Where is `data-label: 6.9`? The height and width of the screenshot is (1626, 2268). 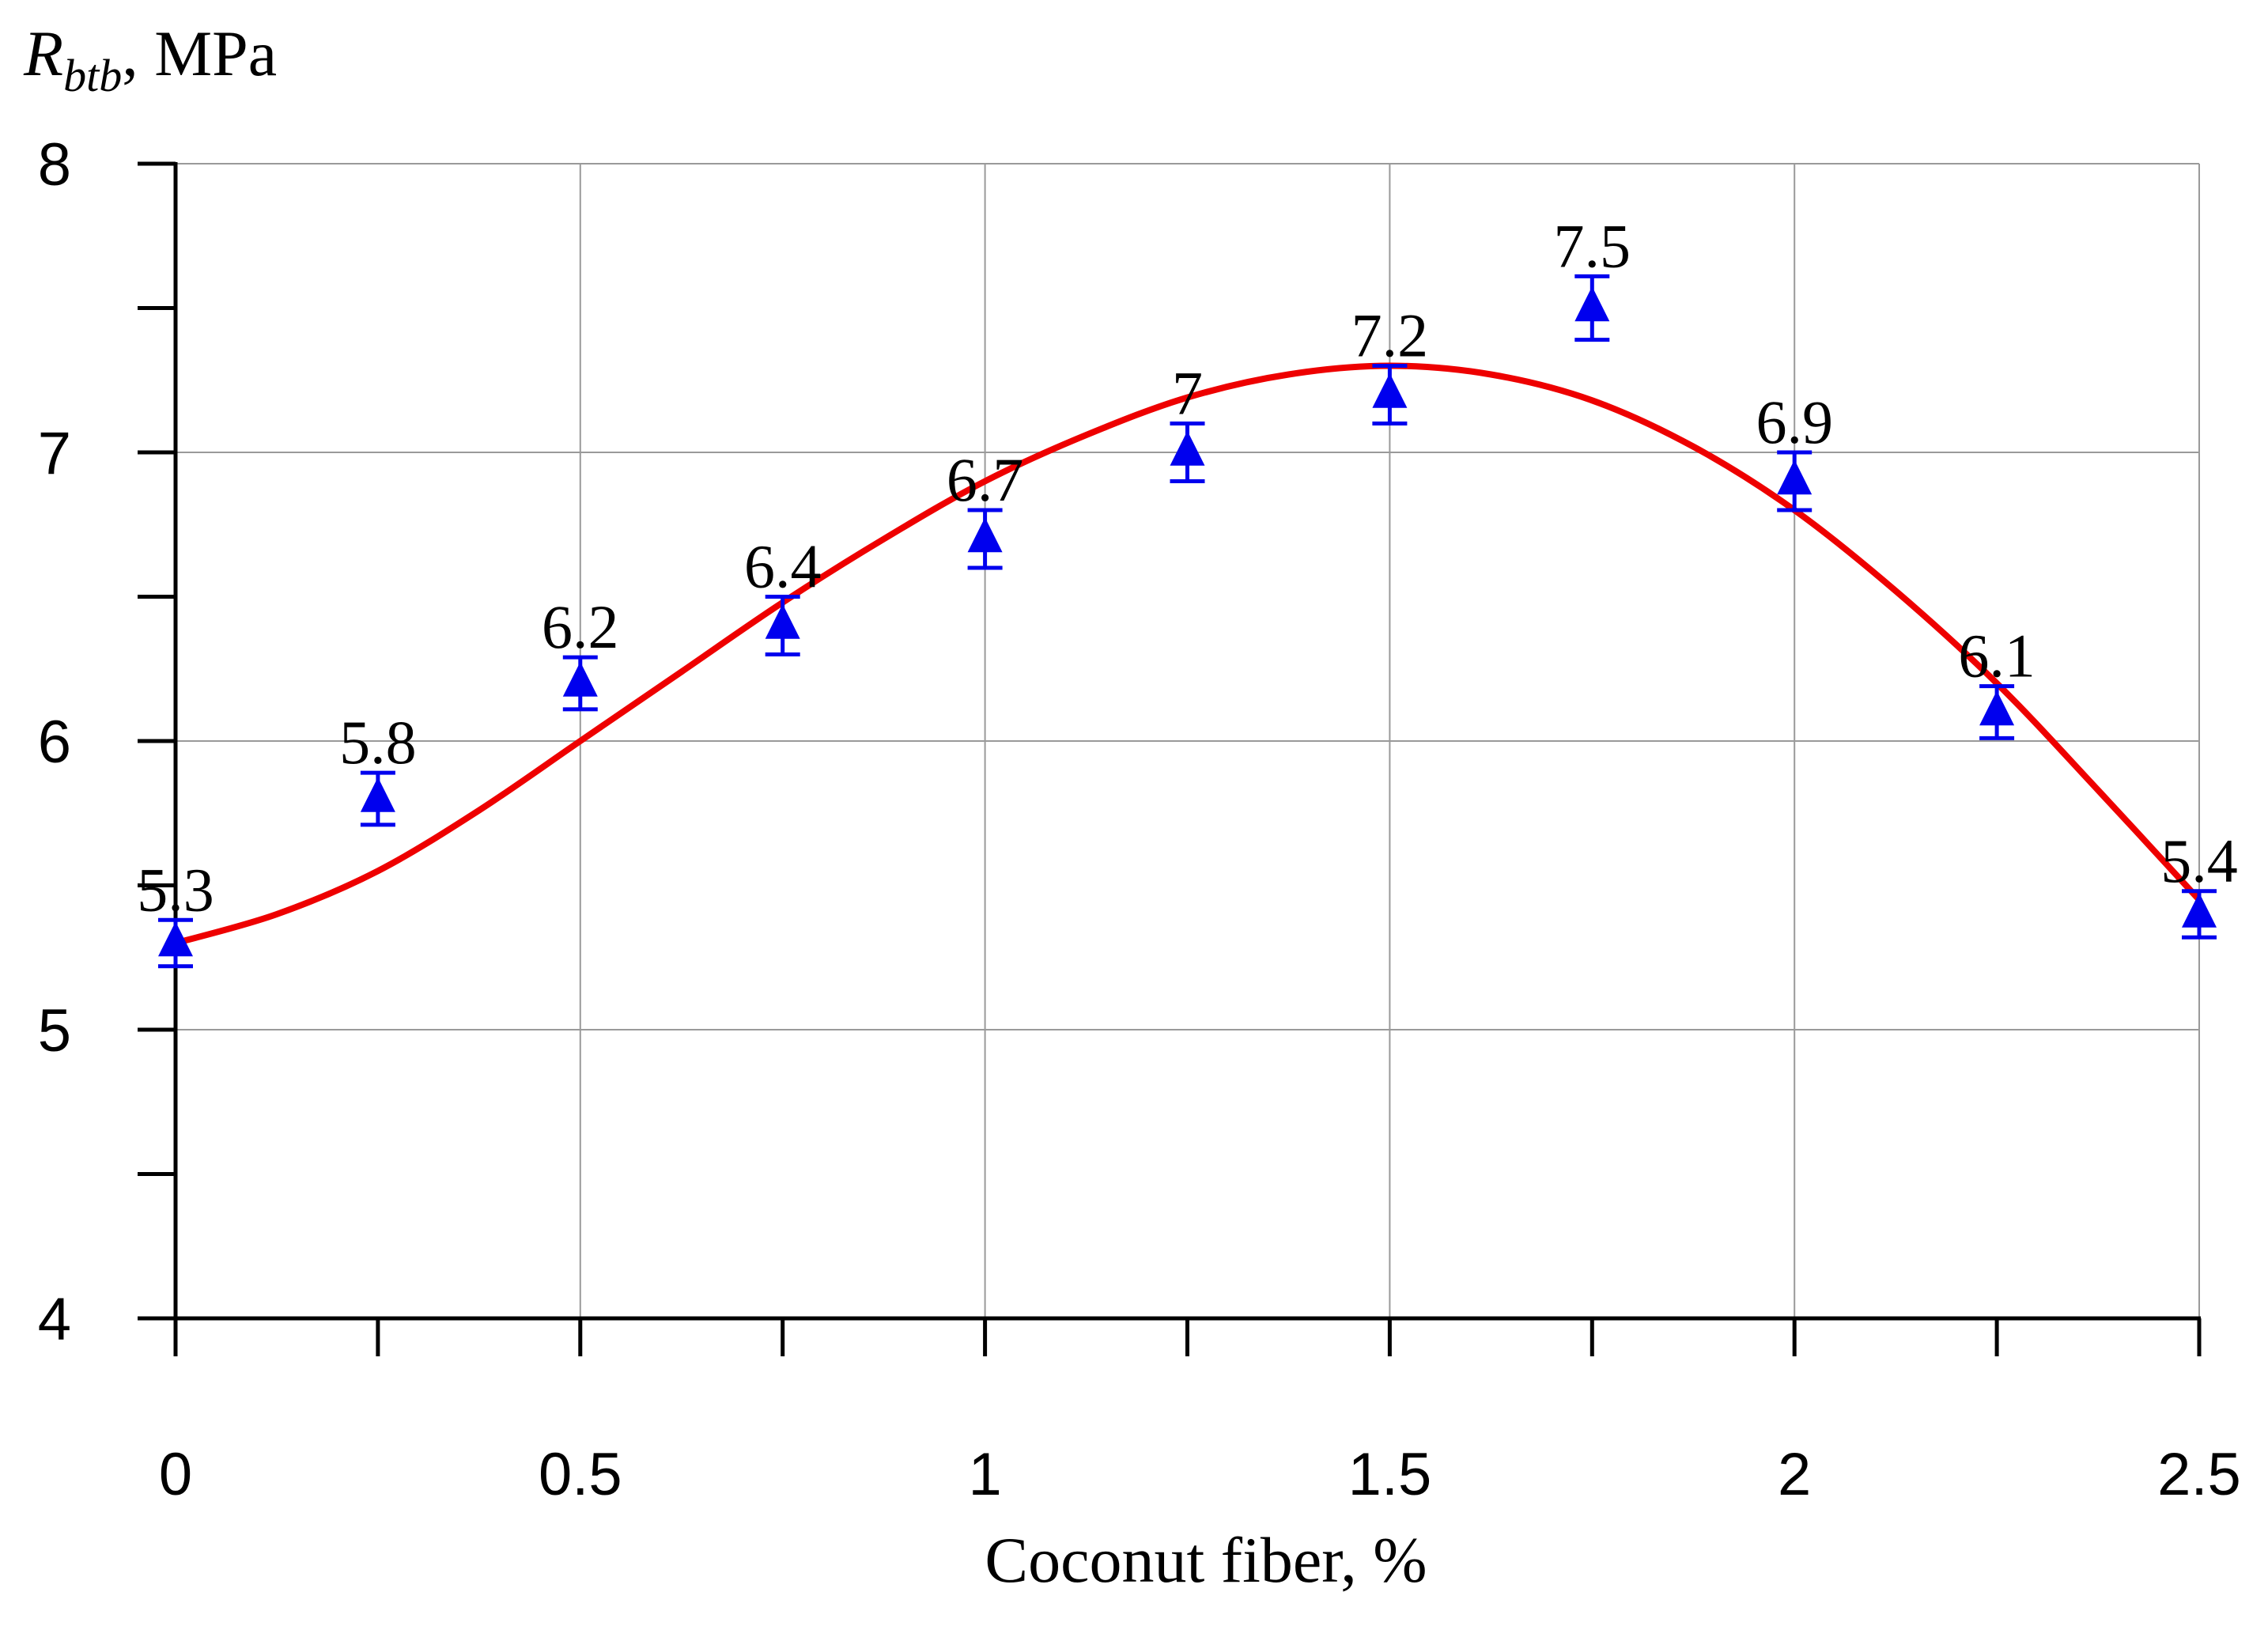
data-label: 6.9 is located at coordinates (1795, 422).